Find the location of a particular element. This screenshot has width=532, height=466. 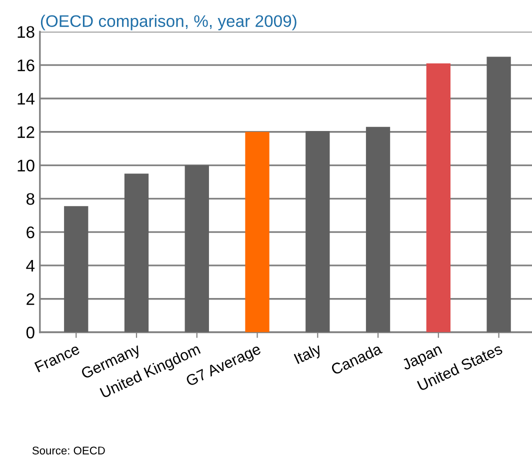

chart-subtitle: (OECD comparison, %, year 2009) is located at coordinates (168, 22).